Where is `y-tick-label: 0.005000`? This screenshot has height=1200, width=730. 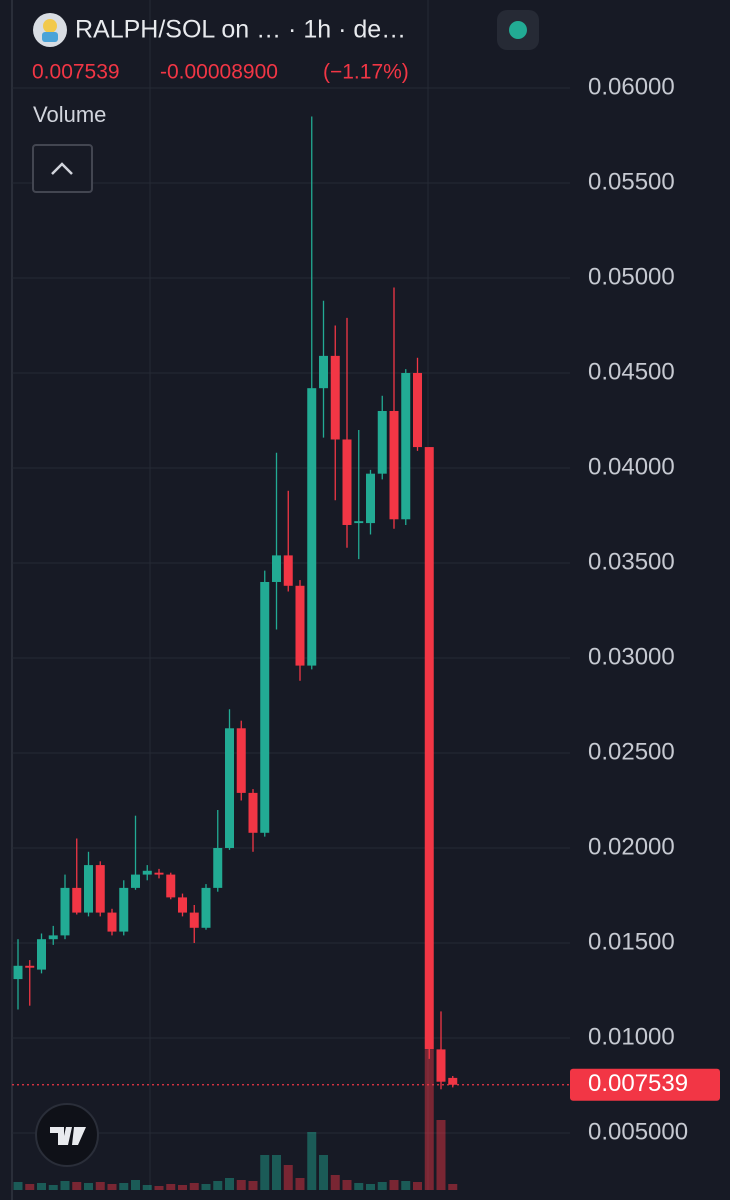
y-tick-label: 0.005000 is located at coordinates (638, 1131).